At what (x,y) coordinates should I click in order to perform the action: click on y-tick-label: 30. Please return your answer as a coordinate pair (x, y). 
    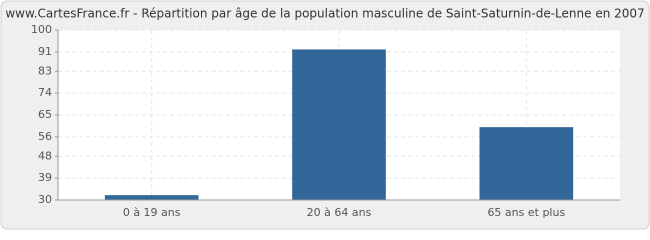
    Looking at the image, I should click on (45, 199).